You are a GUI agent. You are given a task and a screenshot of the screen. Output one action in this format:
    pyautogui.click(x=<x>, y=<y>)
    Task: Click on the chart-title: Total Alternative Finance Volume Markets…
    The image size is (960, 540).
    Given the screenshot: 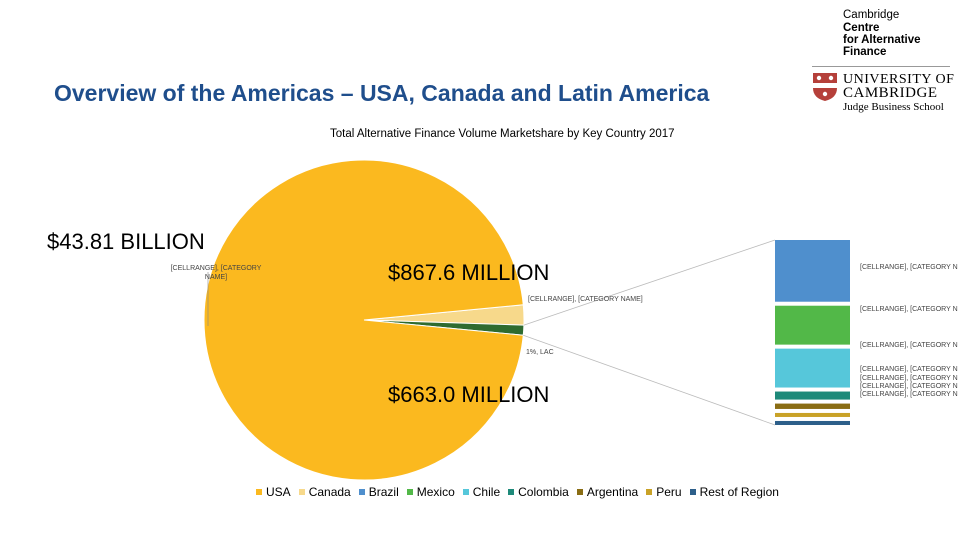 What is the action you would take?
    pyautogui.click(x=502, y=134)
    